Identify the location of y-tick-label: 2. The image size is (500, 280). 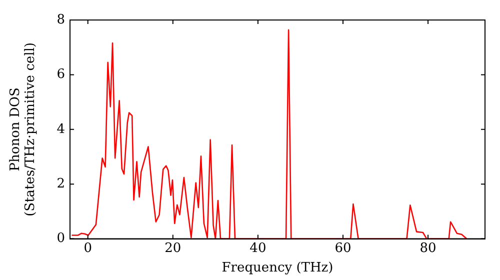
(60, 184).